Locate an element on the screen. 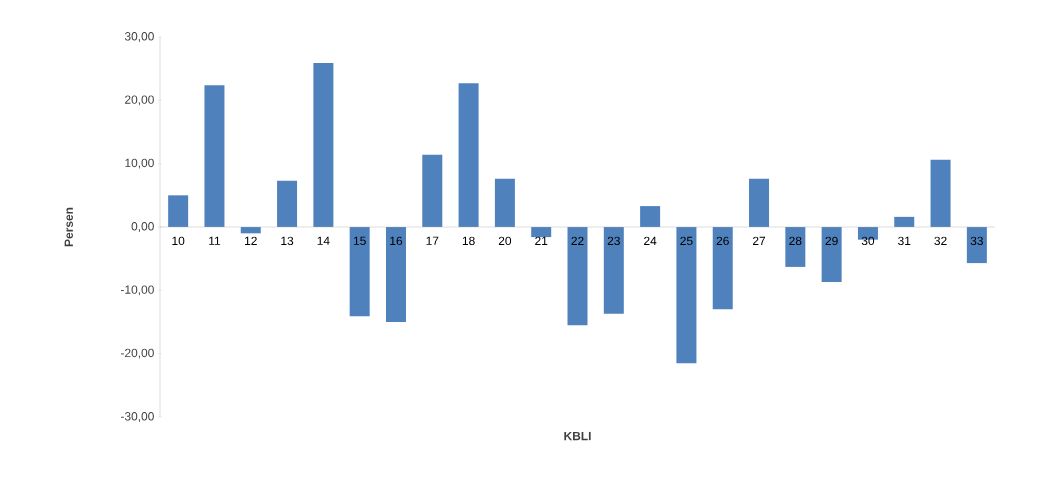 Image resolution: width=1051 pixels, height=499 pixels. x-tick-label: 32 is located at coordinates (940, 241).